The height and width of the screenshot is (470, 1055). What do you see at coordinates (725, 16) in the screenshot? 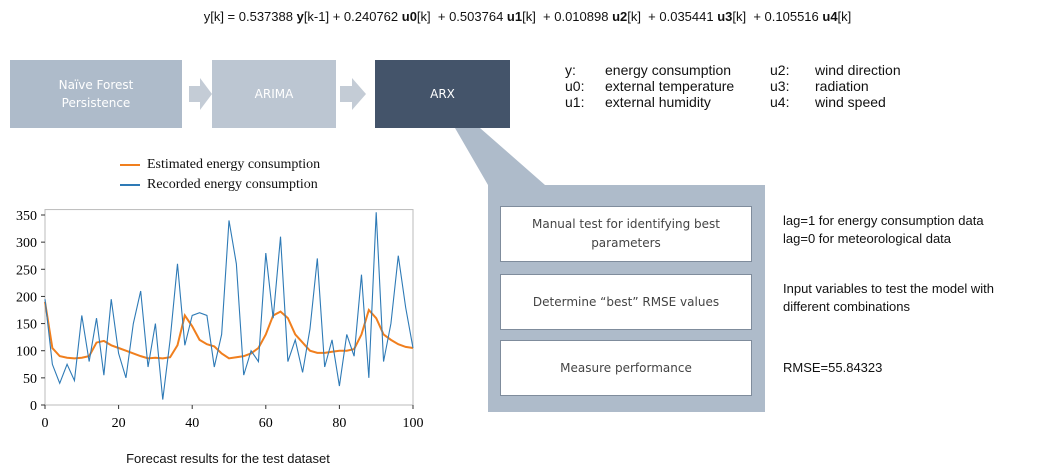
I see `equation-part: u3` at bounding box center [725, 16].